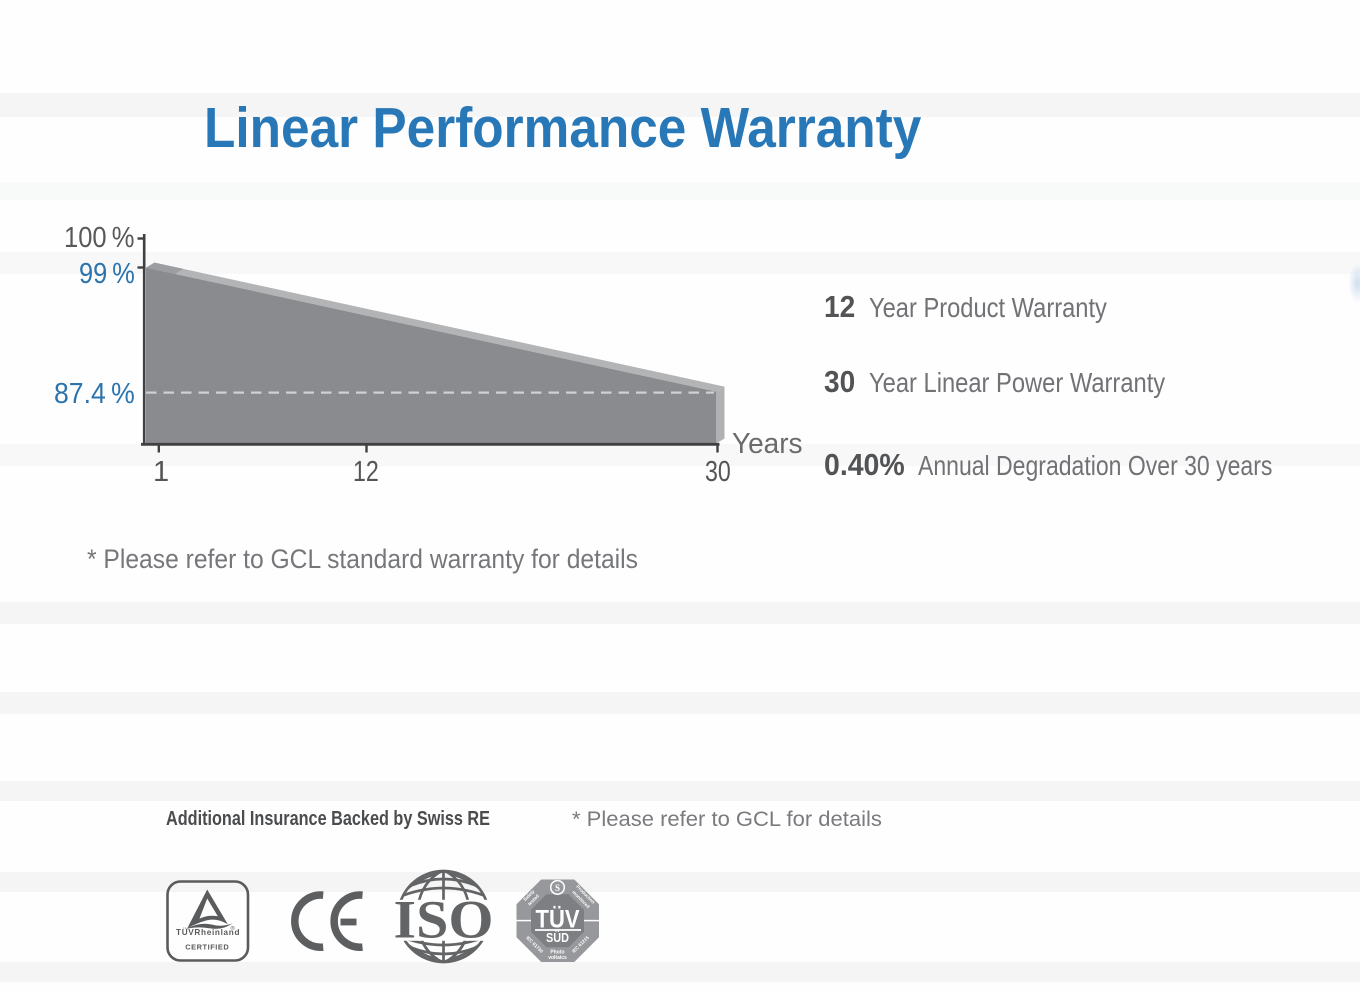  What do you see at coordinates (444, 920) in the screenshot?
I see `svg-text: ISO` at bounding box center [444, 920].